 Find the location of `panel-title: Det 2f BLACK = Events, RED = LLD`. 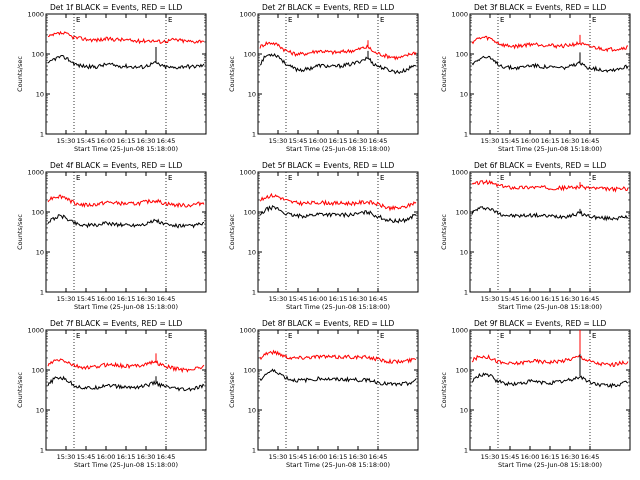

panel-title: Det 2f BLACK = Events, RED = LLD is located at coordinates (328, 7).